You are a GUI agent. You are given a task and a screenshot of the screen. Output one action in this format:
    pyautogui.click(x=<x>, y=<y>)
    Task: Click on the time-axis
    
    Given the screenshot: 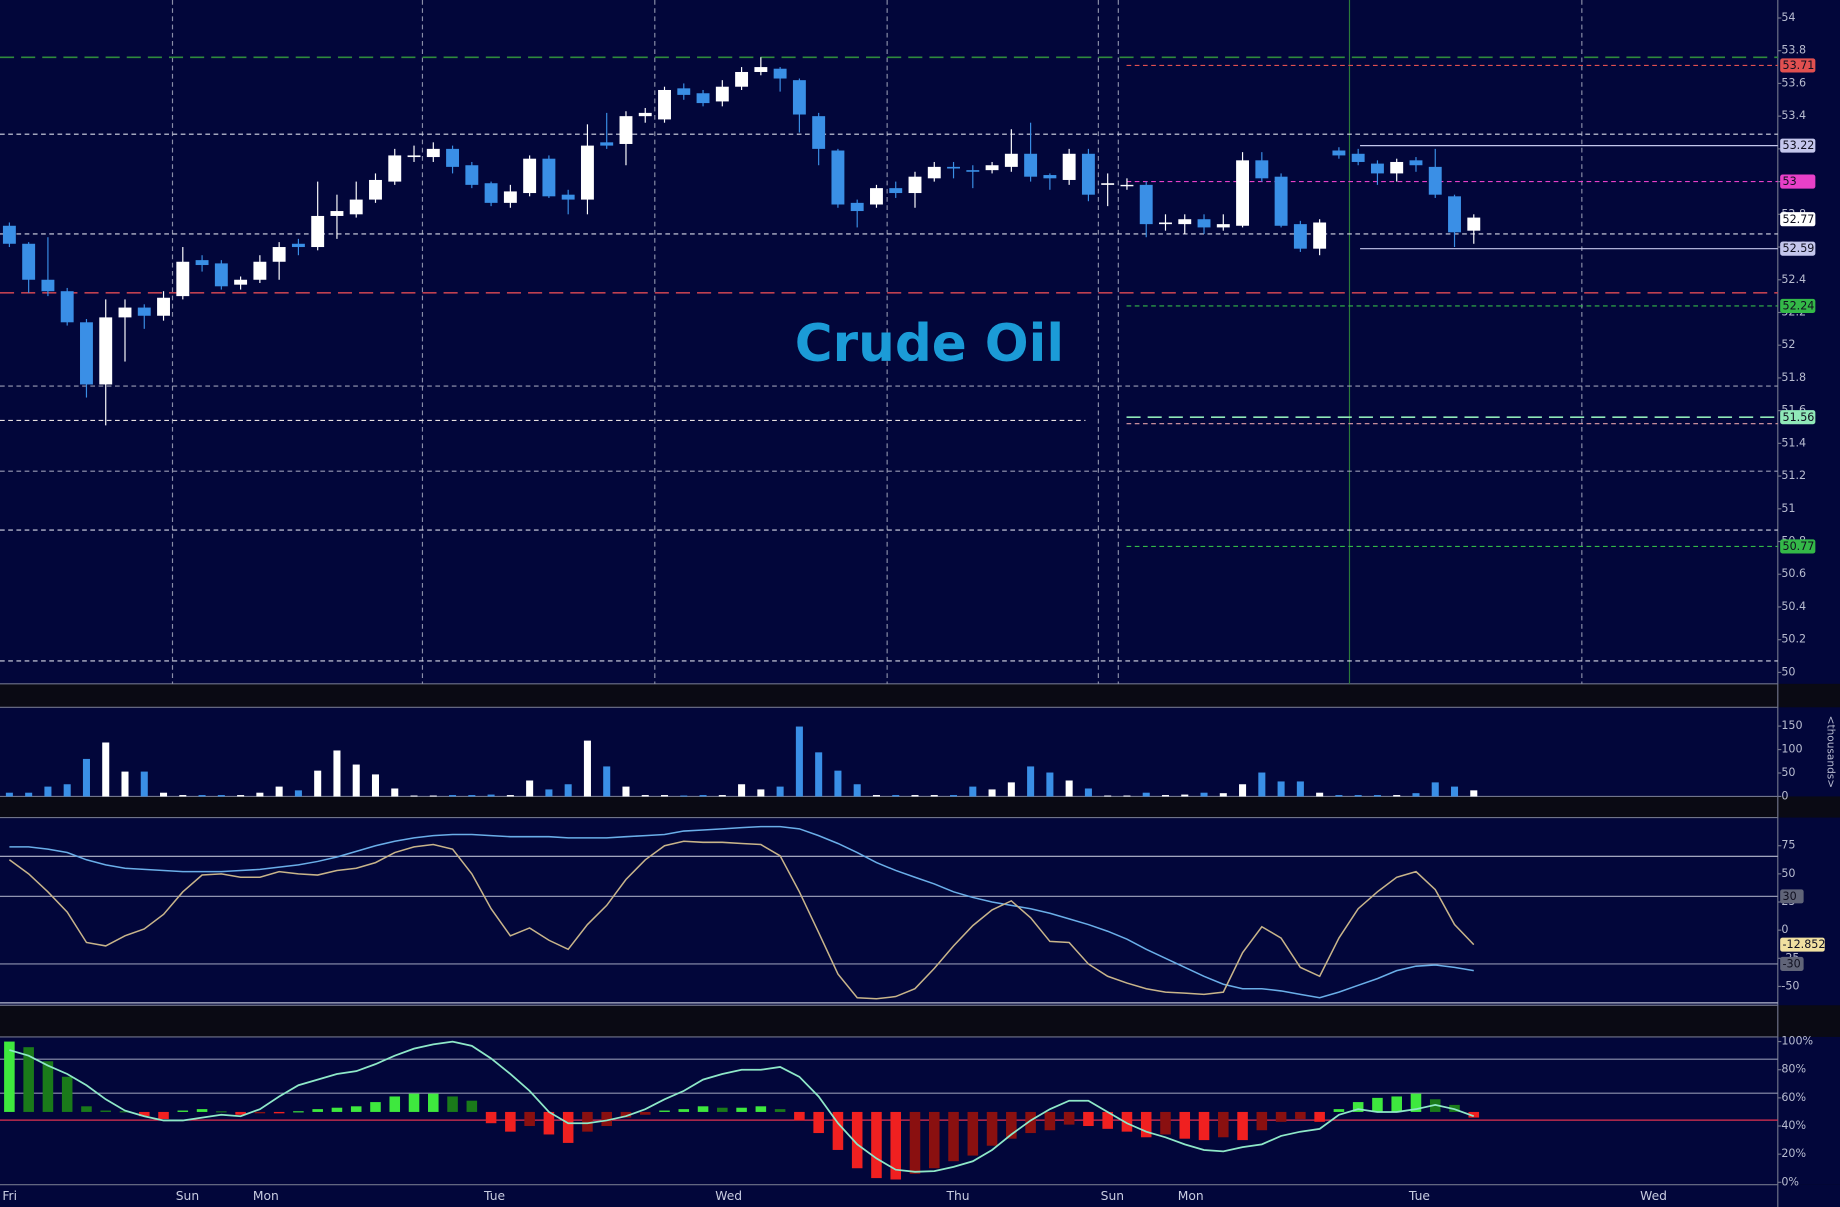 What is the action you would take?
    pyautogui.click(x=920, y=1195)
    